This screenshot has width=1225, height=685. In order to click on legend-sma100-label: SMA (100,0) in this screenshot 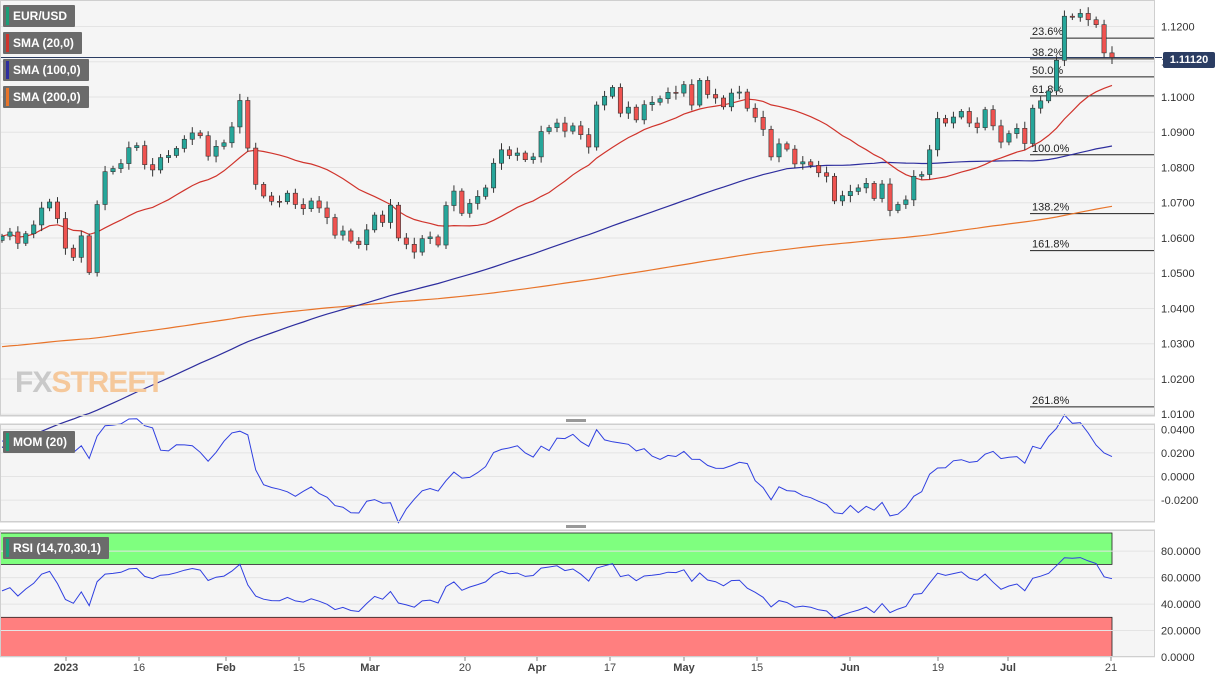, I will do `click(47, 70)`.